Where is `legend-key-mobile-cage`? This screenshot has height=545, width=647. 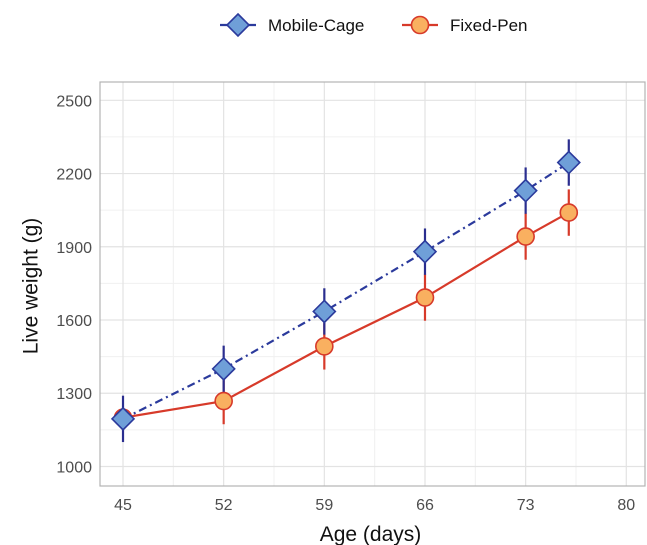 legend-key-mobile-cage is located at coordinates (238, 25).